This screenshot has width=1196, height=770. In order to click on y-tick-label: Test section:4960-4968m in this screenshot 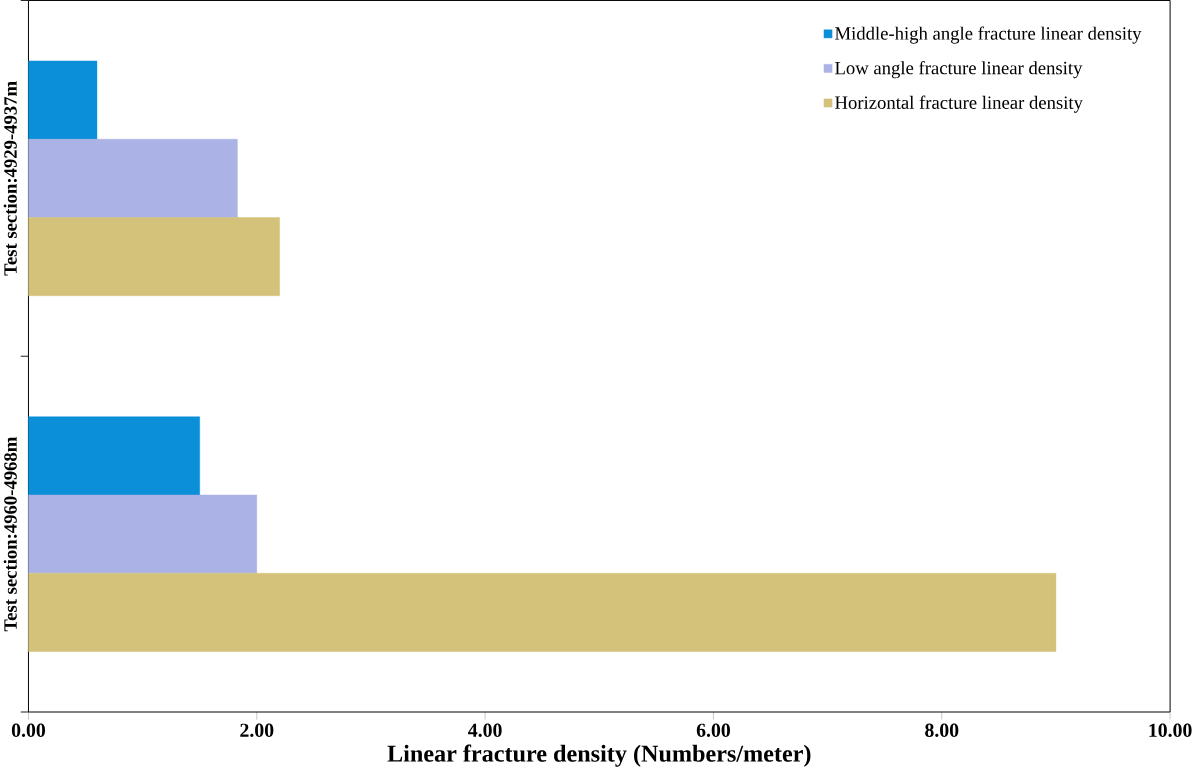, I will do `click(10, 534)`.